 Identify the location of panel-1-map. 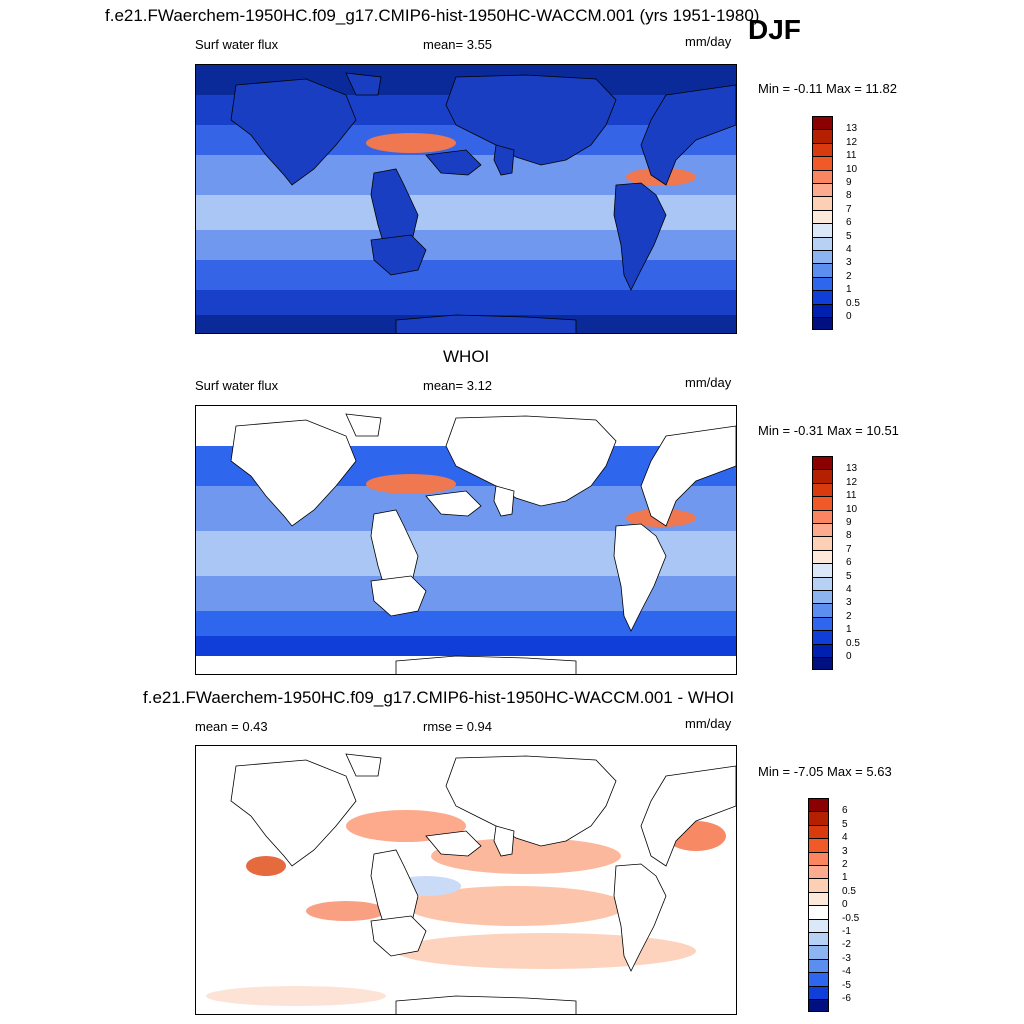
(466, 199).